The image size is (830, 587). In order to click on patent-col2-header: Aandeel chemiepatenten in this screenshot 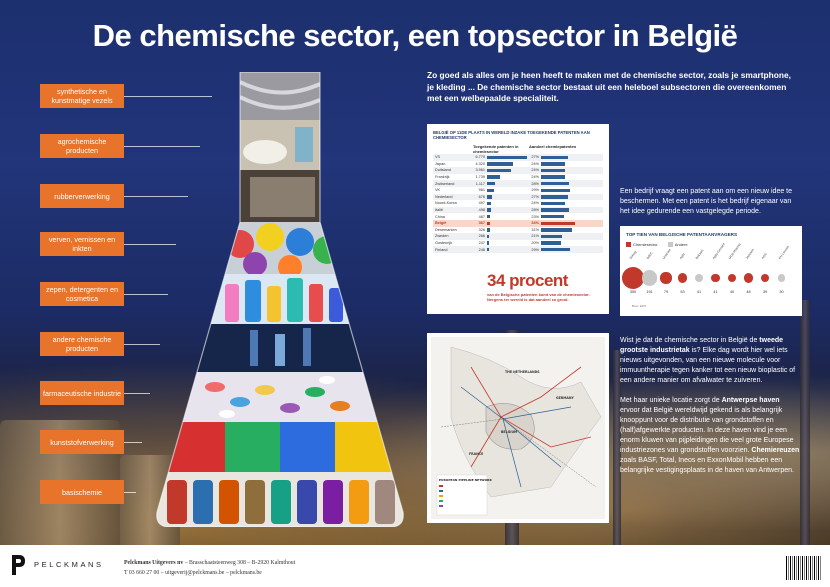, I will do `click(553, 146)`.